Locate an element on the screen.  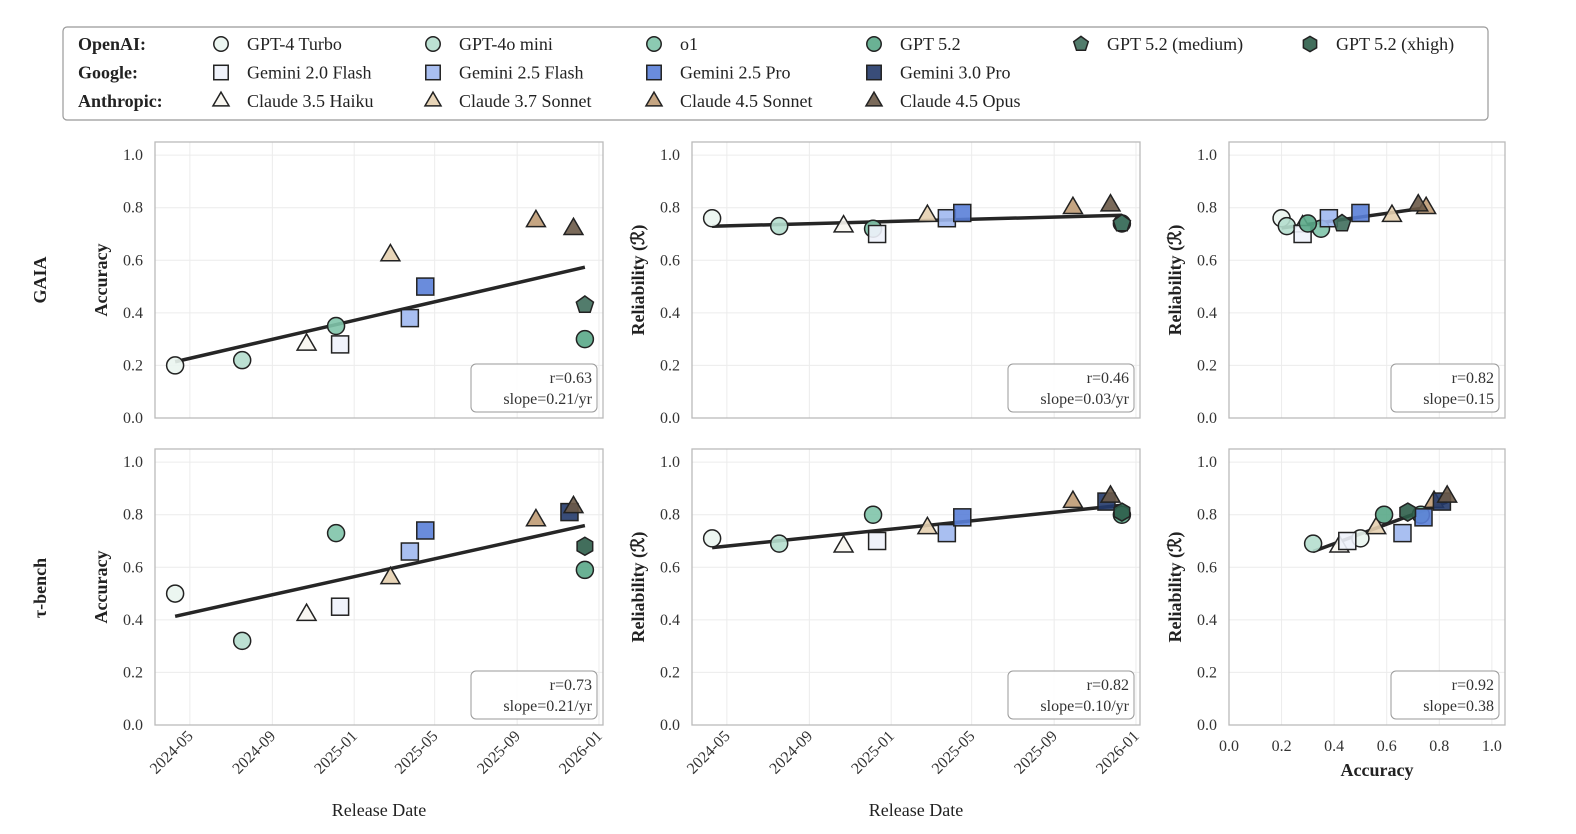
x-tick-label: 0.2 is located at coordinates (1282, 746).